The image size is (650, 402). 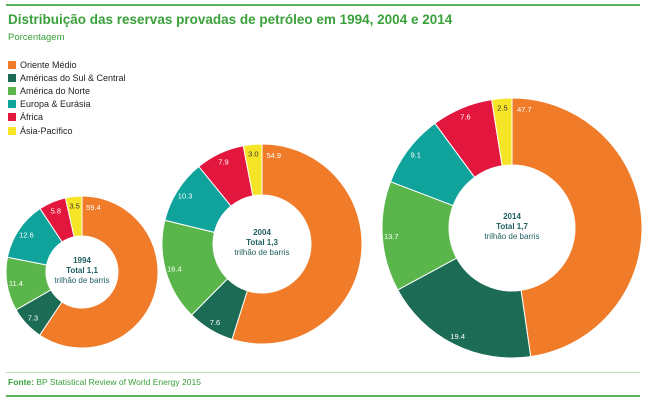 What do you see at coordinates (73, 216) in the screenshot?
I see `slice-asia-pacifico-1994` at bounding box center [73, 216].